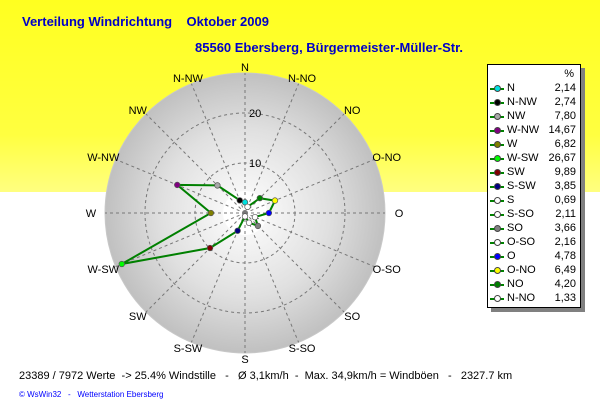 This screenshot has height=412, width=600. I want to click on data-point-o-so, so click(255, 217).